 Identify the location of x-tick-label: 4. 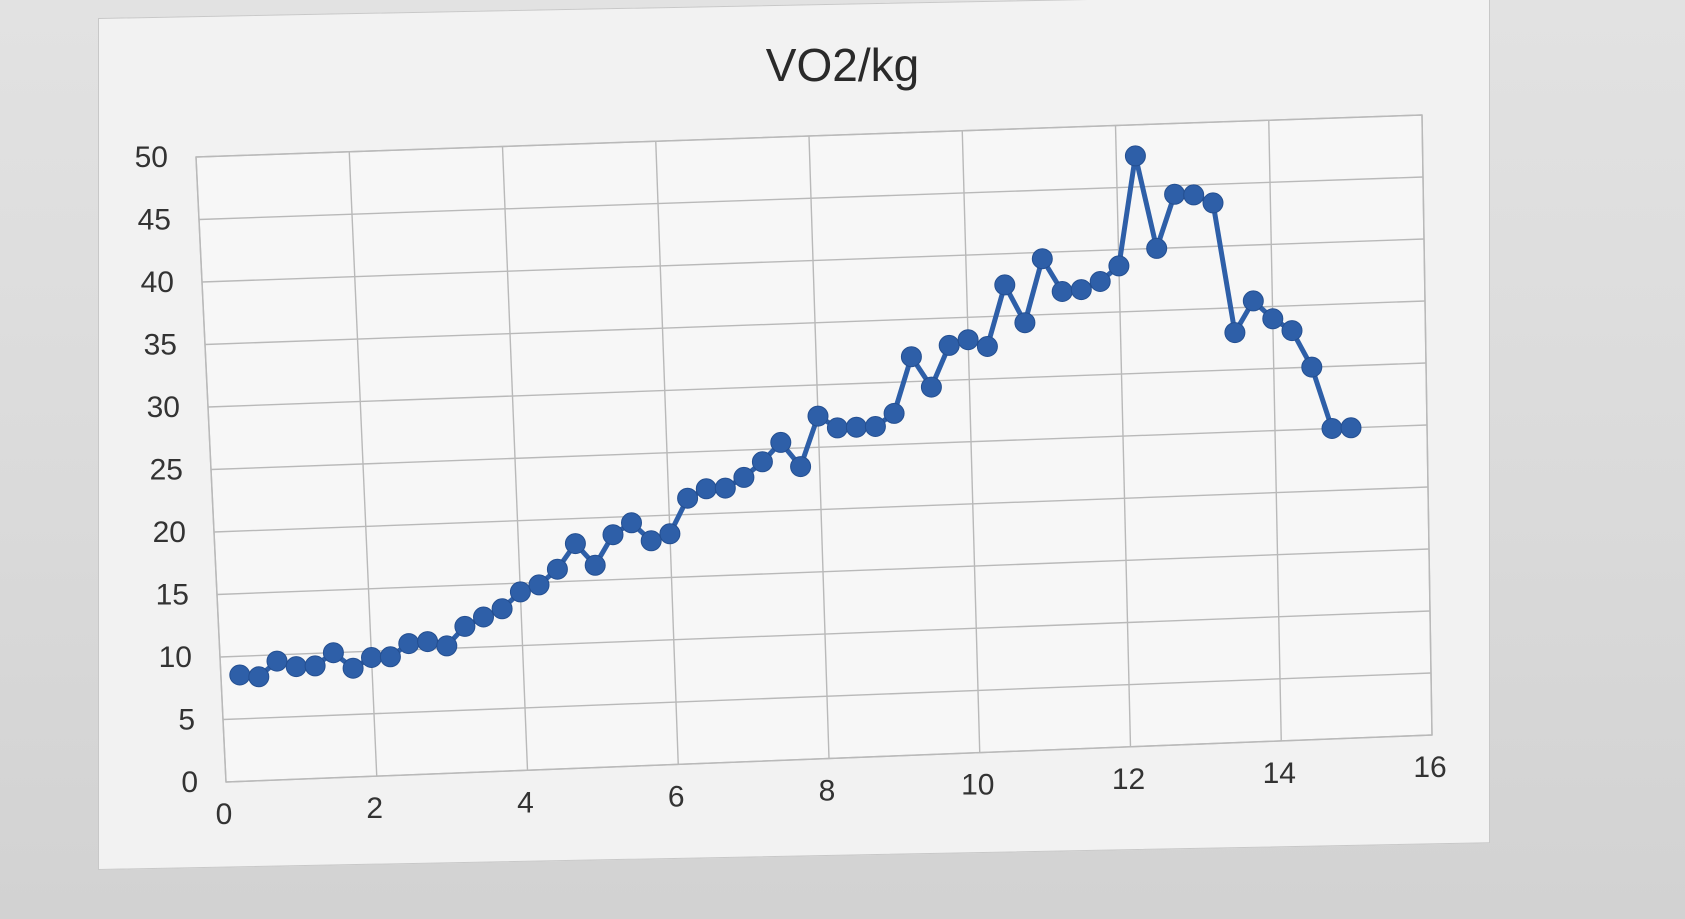
(525, 802).